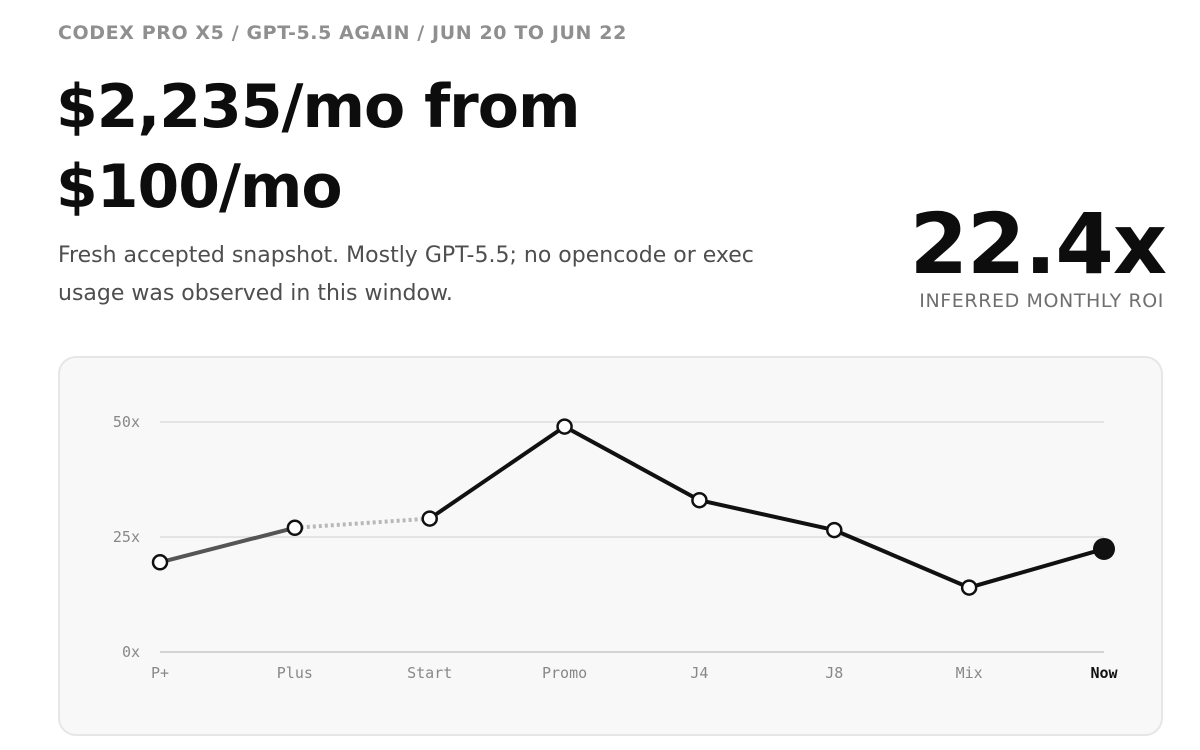 The width and height of the screenshot is (1200, 750). I want to click on x-tick-label: Mix, so click(969, 673).